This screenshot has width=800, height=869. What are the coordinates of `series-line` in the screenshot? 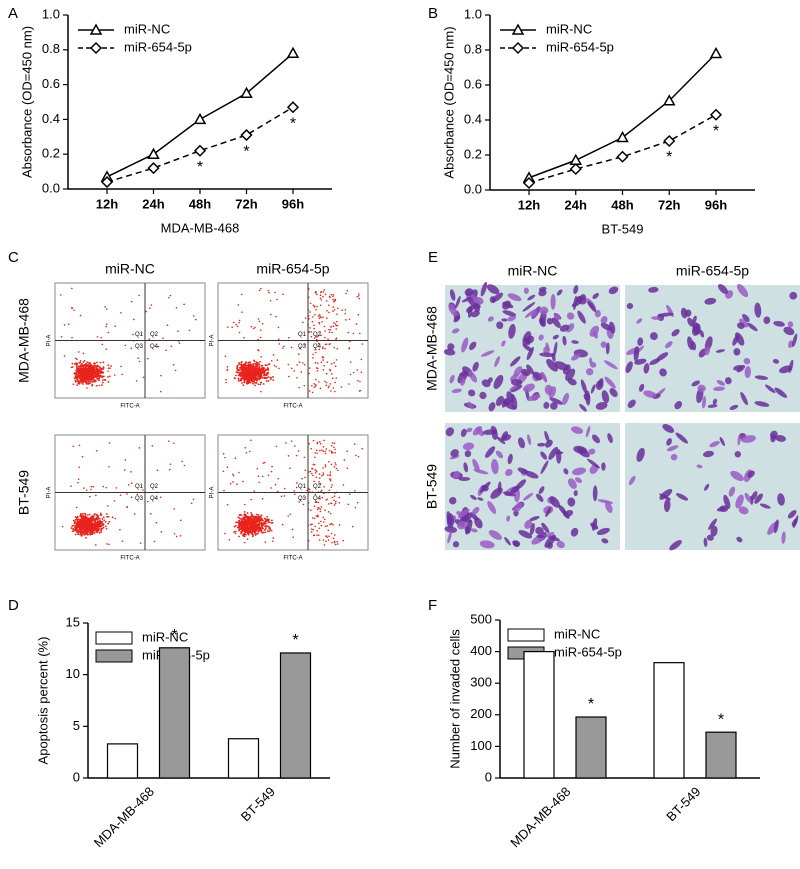 It's located at (200, 144).